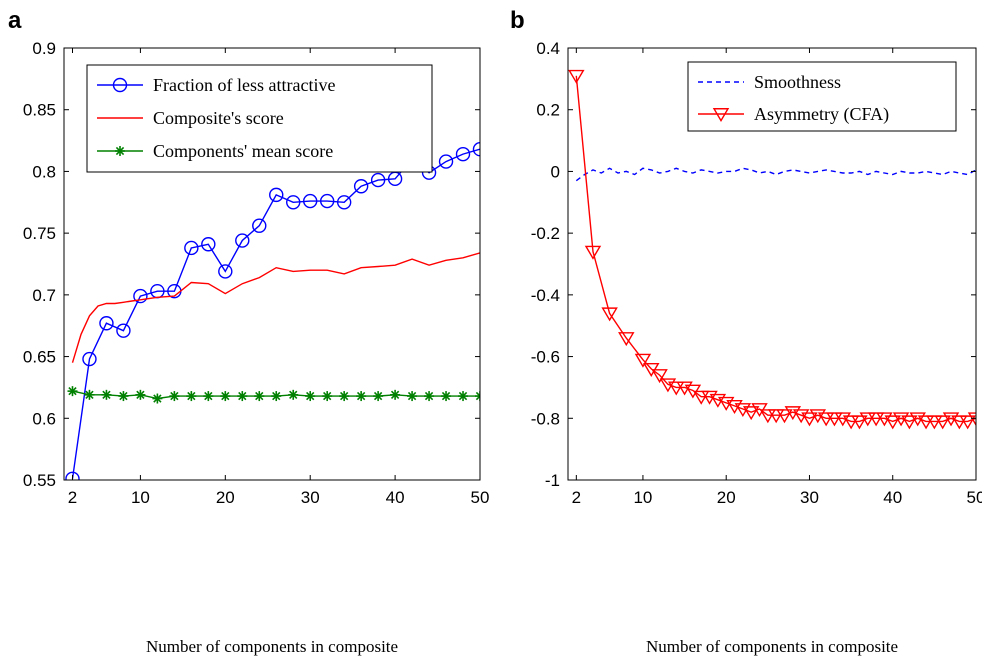 The image size is (982, 660). What do you see at coordinates (272, 646) in the screenshot?
I see `panel-a-x-axis-title: Number of components in composite` at bounding box center [272, 646].